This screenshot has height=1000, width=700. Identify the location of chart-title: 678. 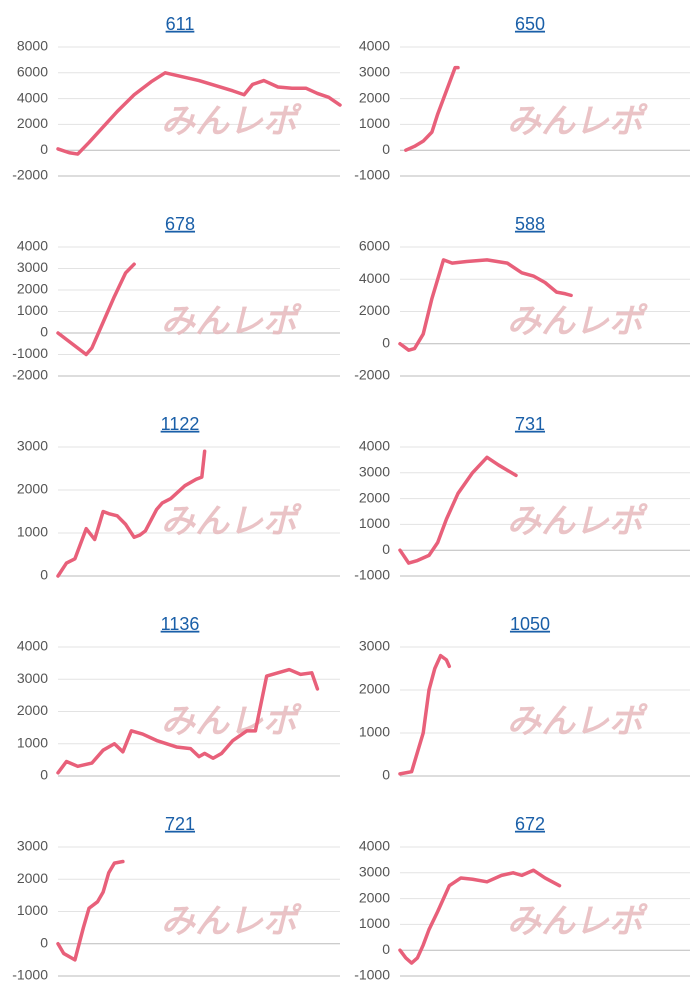
(180, 224).